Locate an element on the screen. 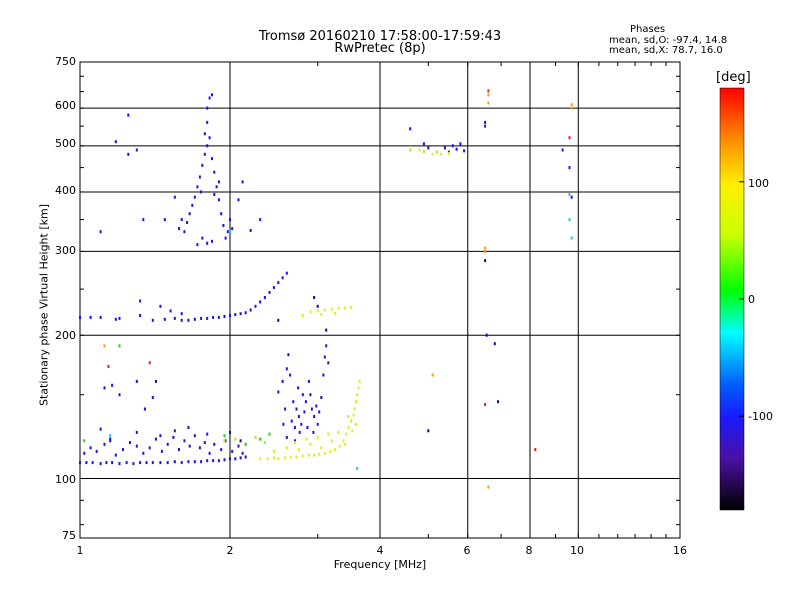  y-tick-label: 75 is located at coordinates (69, 535).